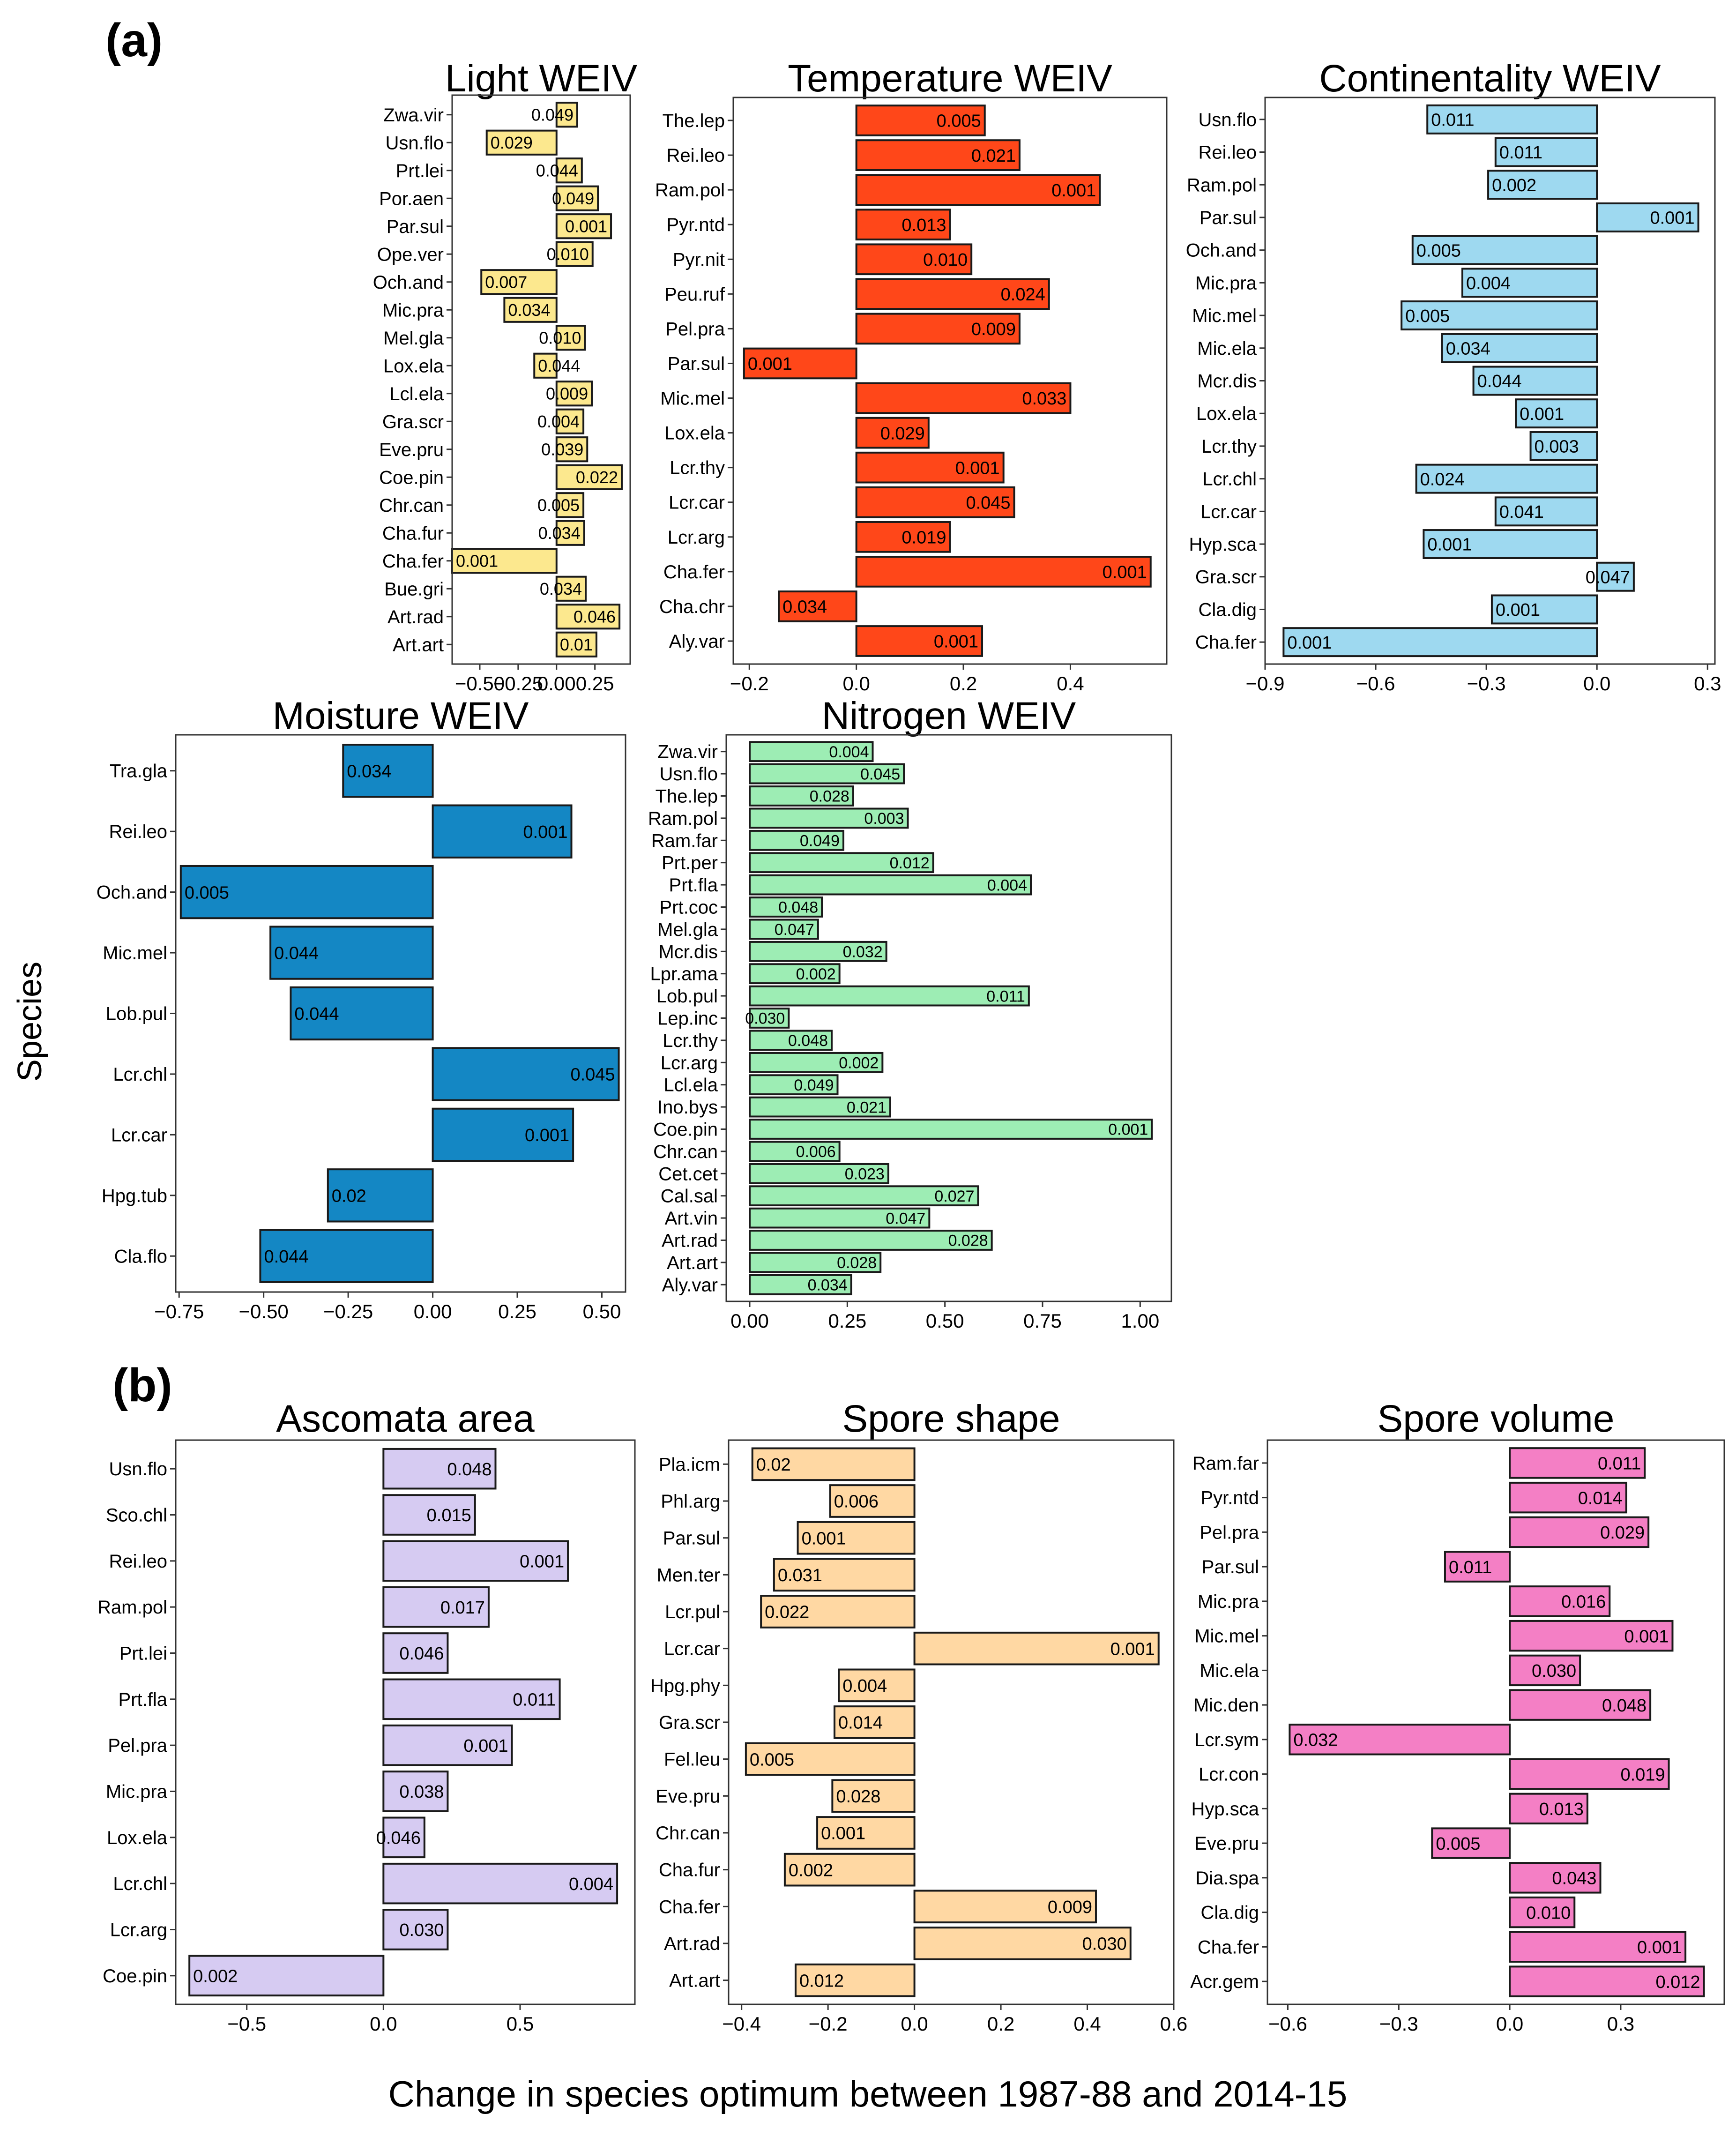 This screenshot has height=2129, width=1736. Describe the element at coordinates (687, 1018) in the screenshot. I see `category-label: Lep.inc` at that location.